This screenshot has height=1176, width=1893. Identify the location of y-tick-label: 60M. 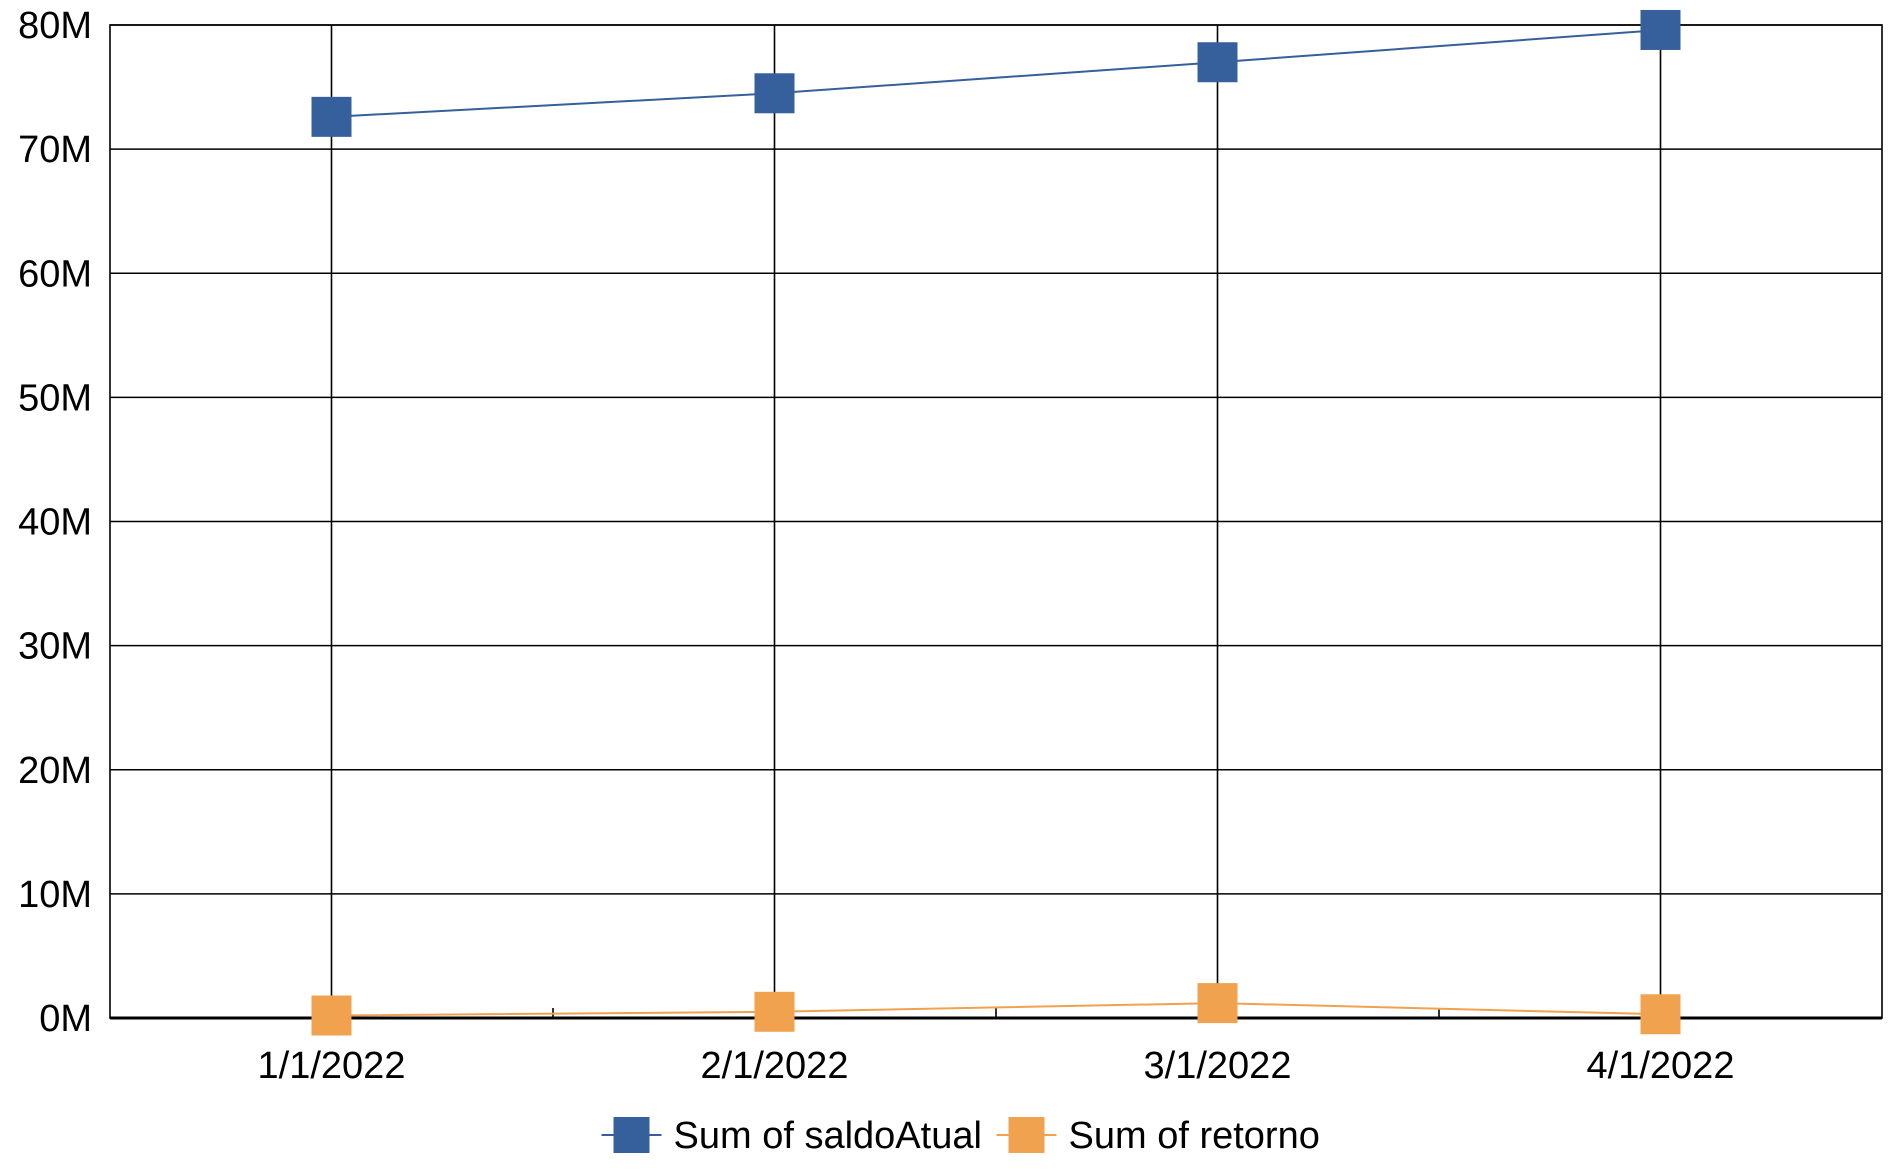
(55, 274).